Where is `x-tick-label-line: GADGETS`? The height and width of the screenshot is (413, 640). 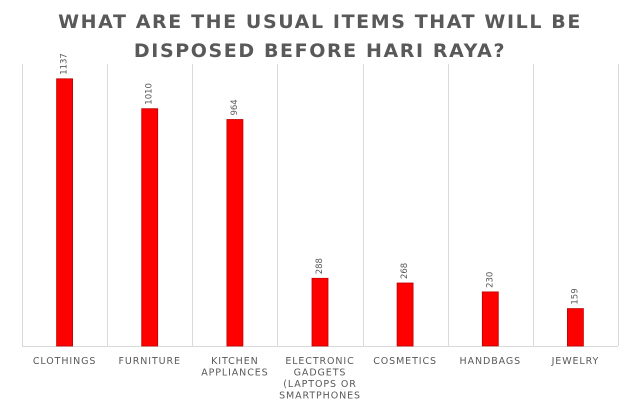 x-tick-label-line: GADGETS is located at coordinates (320, 373).